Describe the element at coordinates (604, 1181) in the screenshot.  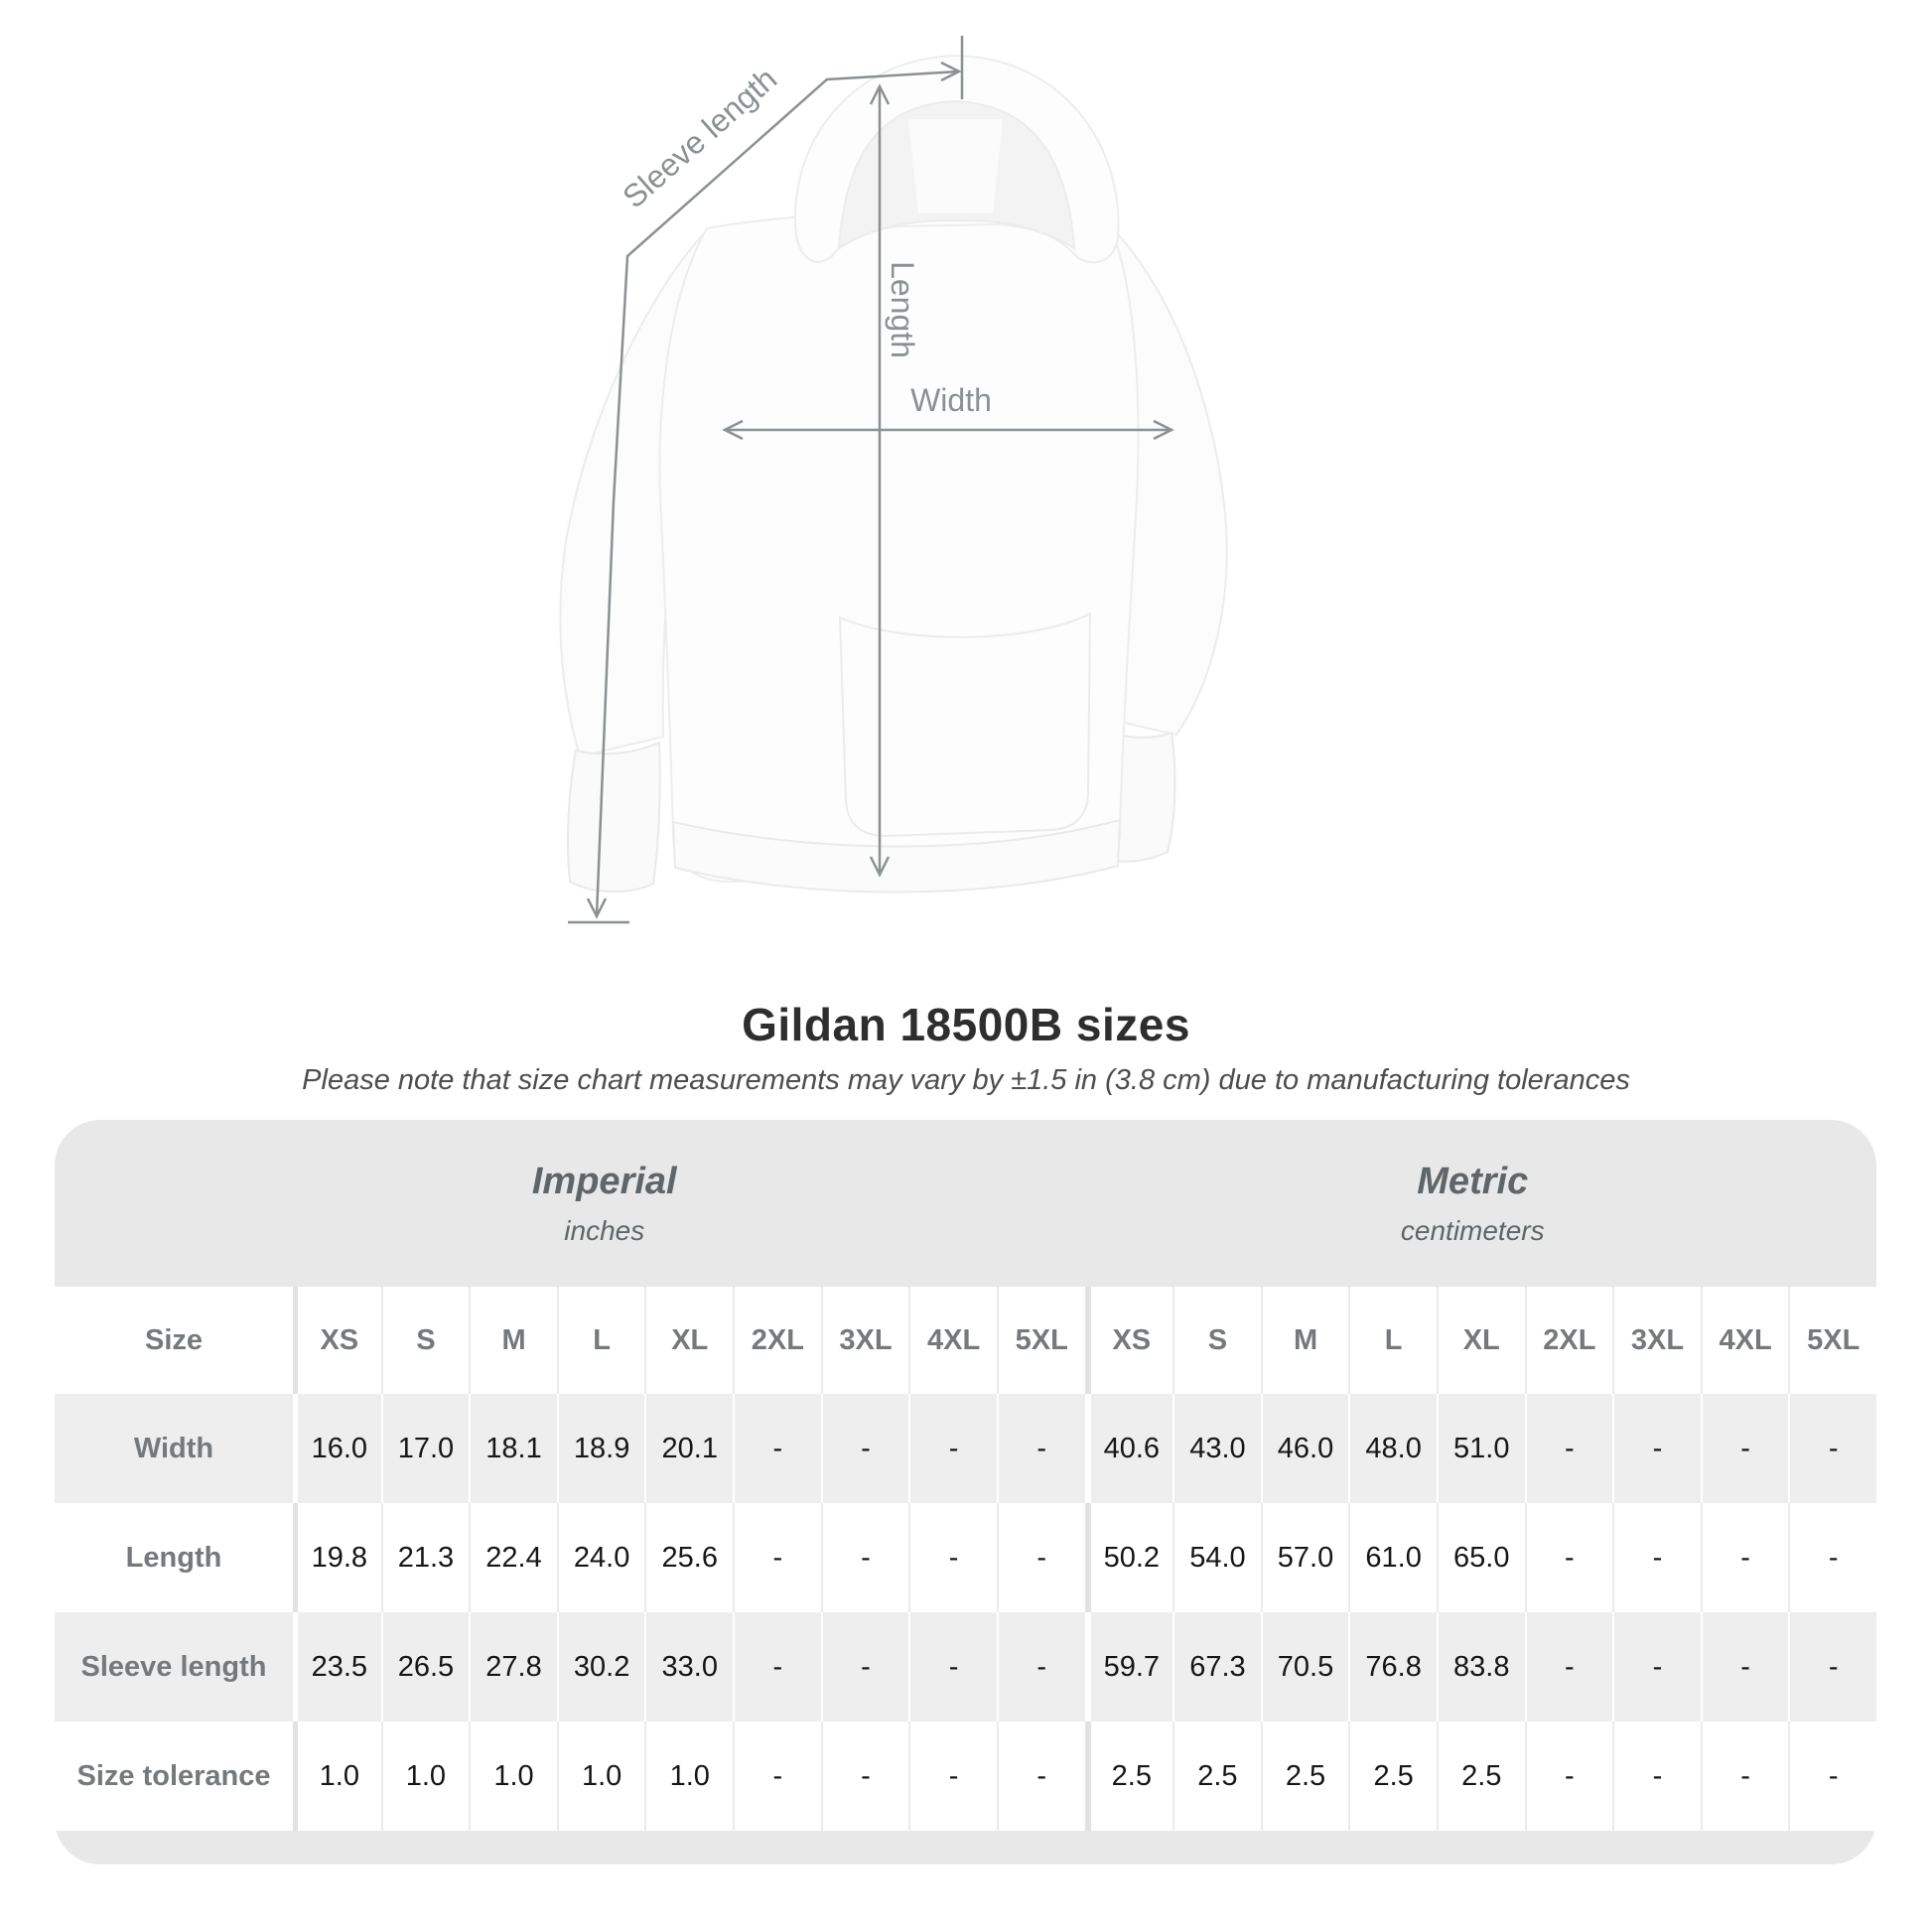
I see `imperial-label: Imperial` at that location.